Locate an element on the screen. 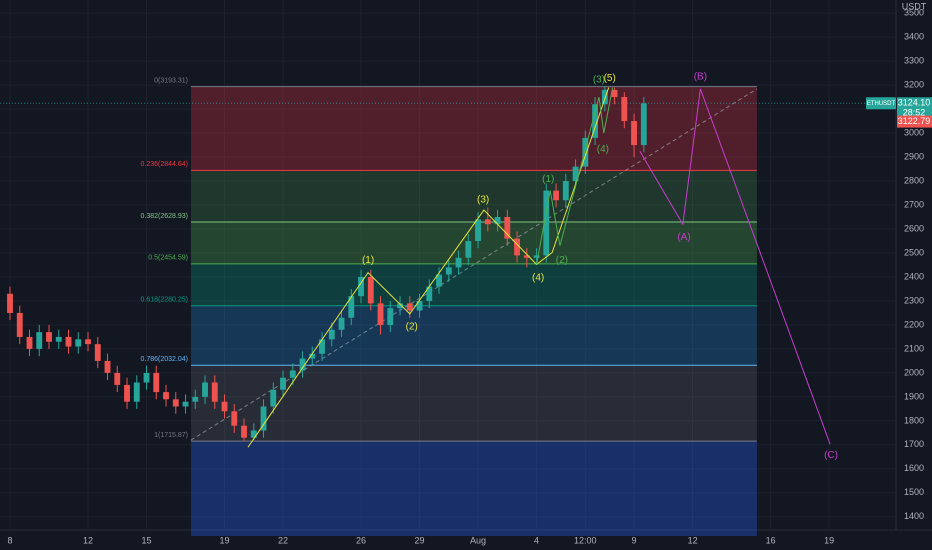 This screenshot has width=932, height=550. symbol-tag is located at coordinates (881, 103).